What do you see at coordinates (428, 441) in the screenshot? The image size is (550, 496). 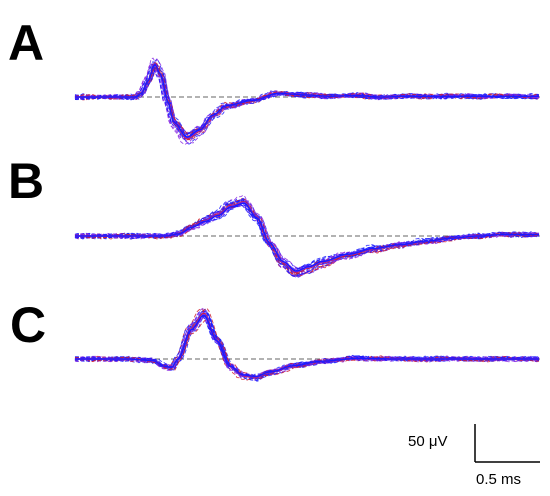 I see `scale-bar-voltage-label: 50 μV` at bounding box center [428, 441].